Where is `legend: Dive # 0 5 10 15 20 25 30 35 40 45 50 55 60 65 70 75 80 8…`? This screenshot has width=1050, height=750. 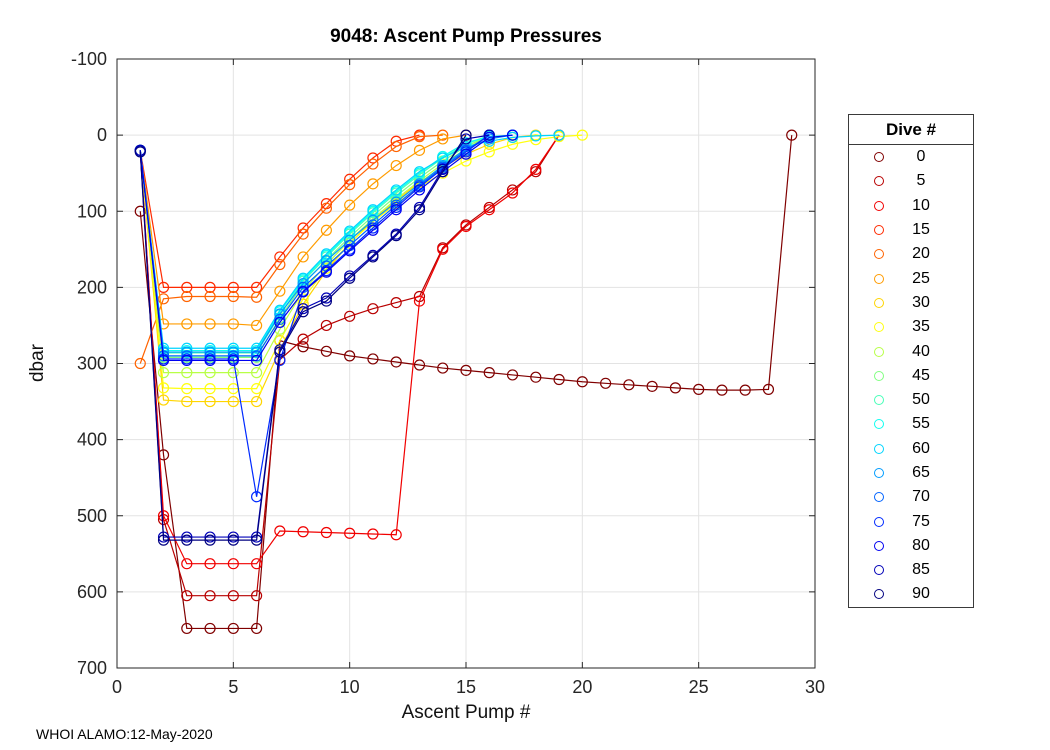 legend: Dive # 0 5 10 15 20 25 30 35 40 45 50 55 60 65 70 75 80 8… is located at coordinates (911, 361).